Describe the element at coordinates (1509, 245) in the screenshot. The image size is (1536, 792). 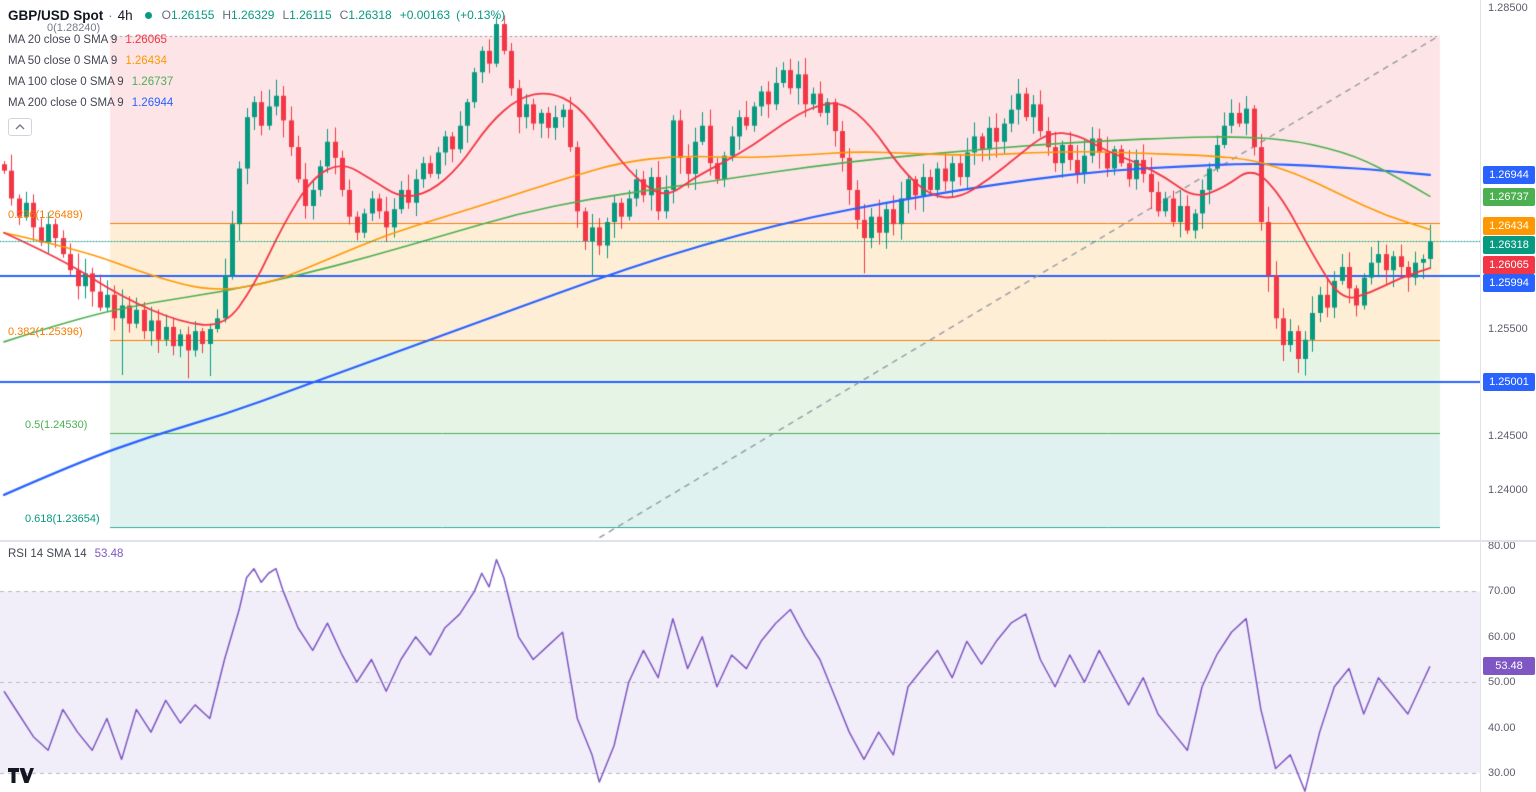
I see `price-axis-badge: 1.26318` at that location.